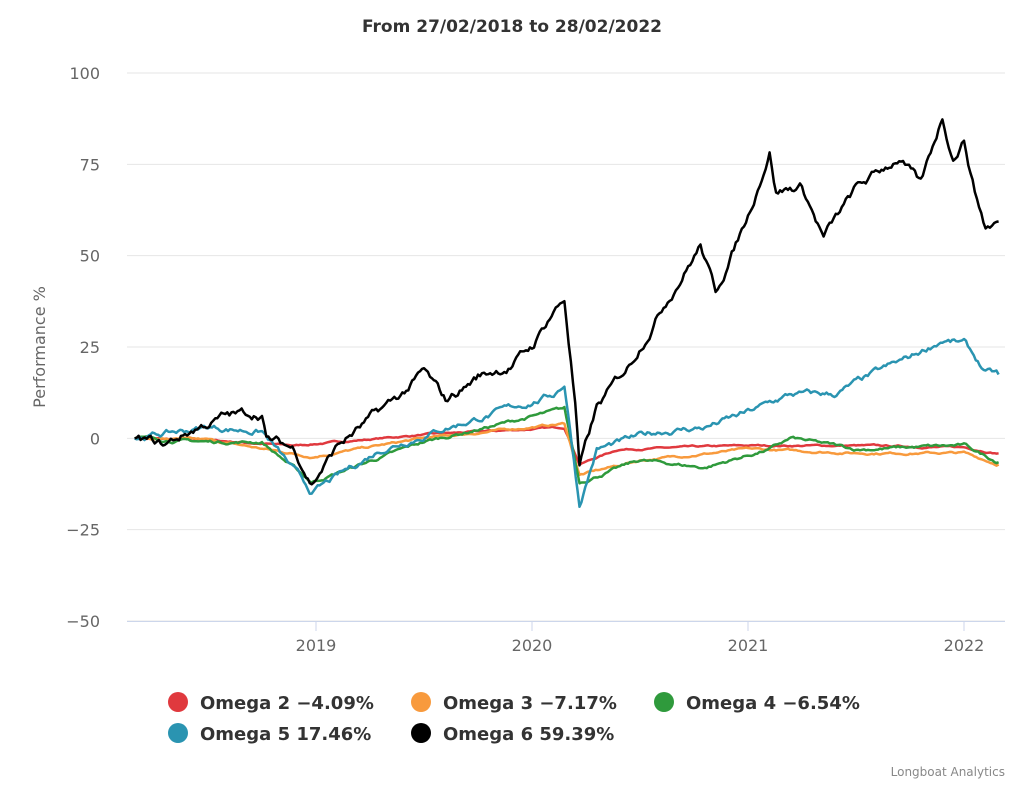 This screenshot has width=1024, height=785. Describe the element at coordinates (90, 347) in the screenshot. I see `y-tick-label: 25` at that location.